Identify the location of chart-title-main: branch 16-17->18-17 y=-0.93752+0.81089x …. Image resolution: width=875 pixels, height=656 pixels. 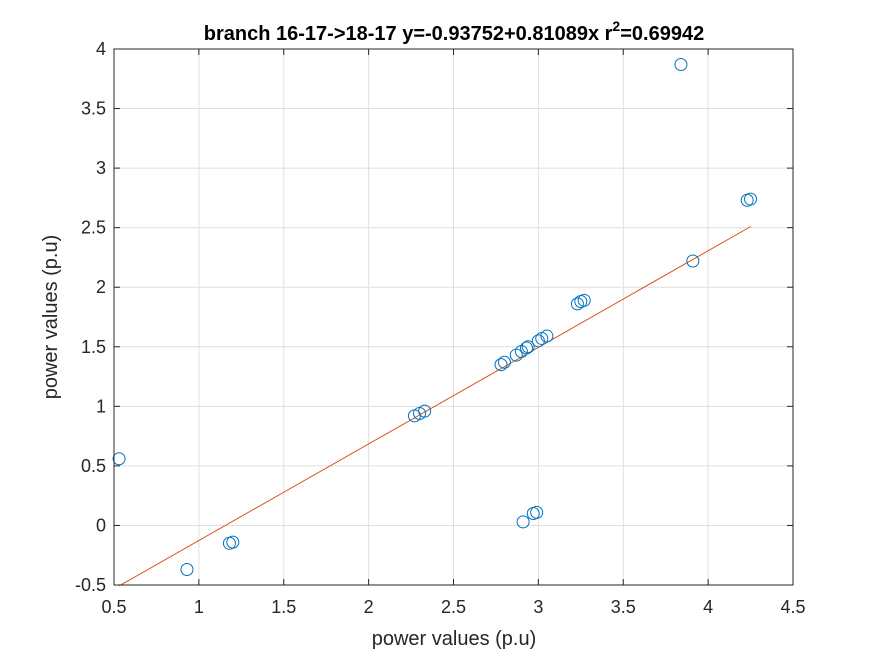
(408, 34).